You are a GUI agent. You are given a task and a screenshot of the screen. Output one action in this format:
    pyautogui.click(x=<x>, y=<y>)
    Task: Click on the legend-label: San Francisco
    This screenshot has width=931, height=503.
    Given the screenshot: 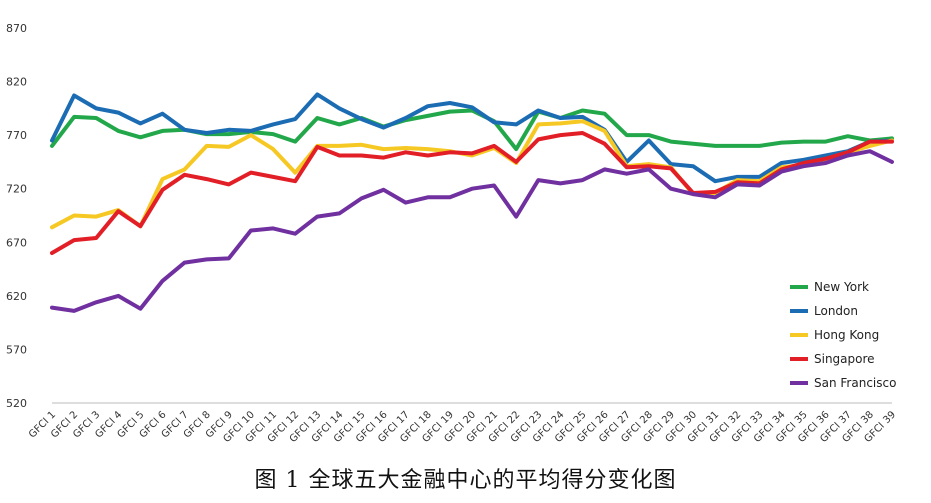 What is the action you would take?
    pyautogui.click(x=855, y=383)
    